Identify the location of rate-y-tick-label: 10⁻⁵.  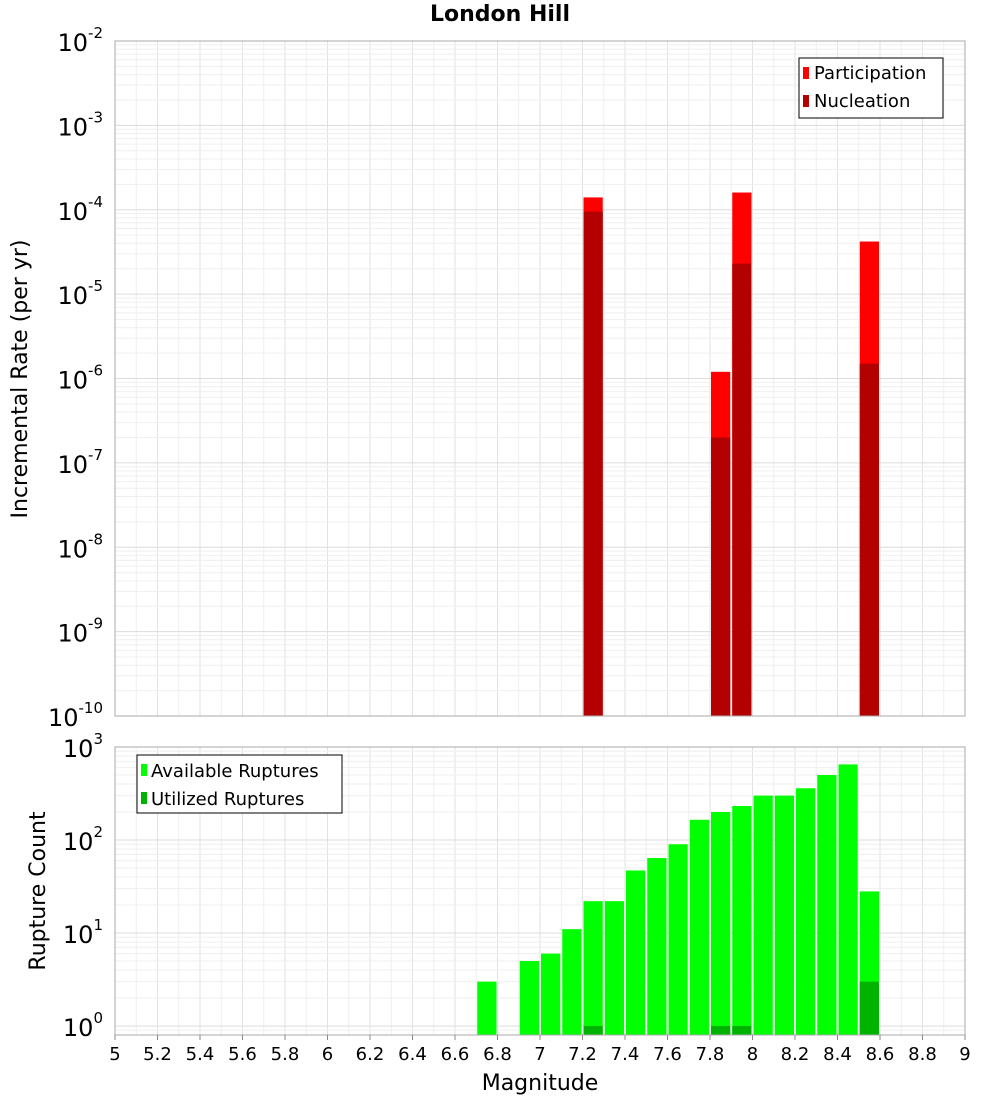
(80, 293).